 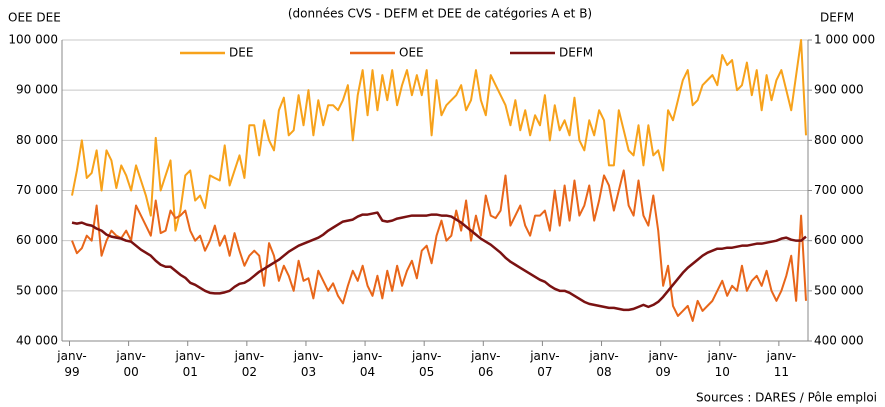 What do you see at coordinates (37, 240) in the screenshot?
I see `y-tick-label: 60 000` at bounding box center [37, 240].